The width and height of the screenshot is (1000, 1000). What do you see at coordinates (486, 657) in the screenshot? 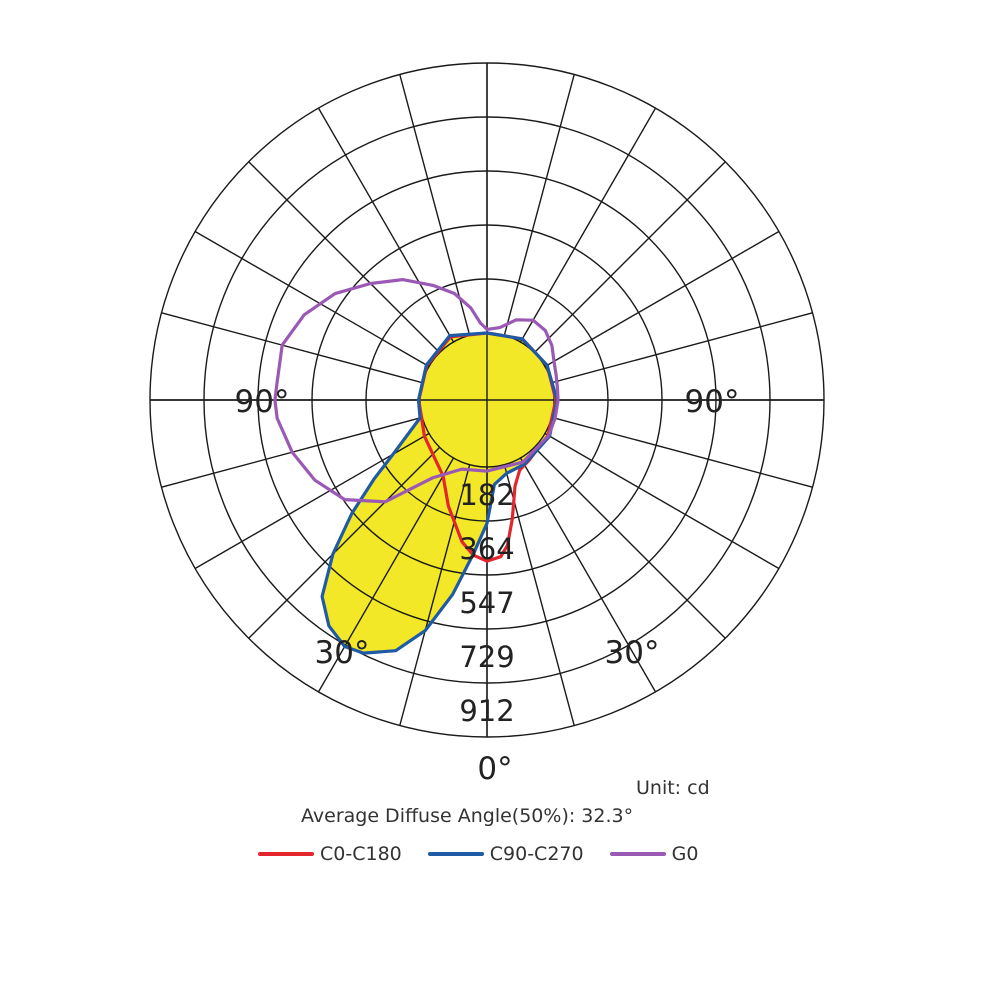
I see `radial-tick-label: 729` at bounding box center [486, 657].